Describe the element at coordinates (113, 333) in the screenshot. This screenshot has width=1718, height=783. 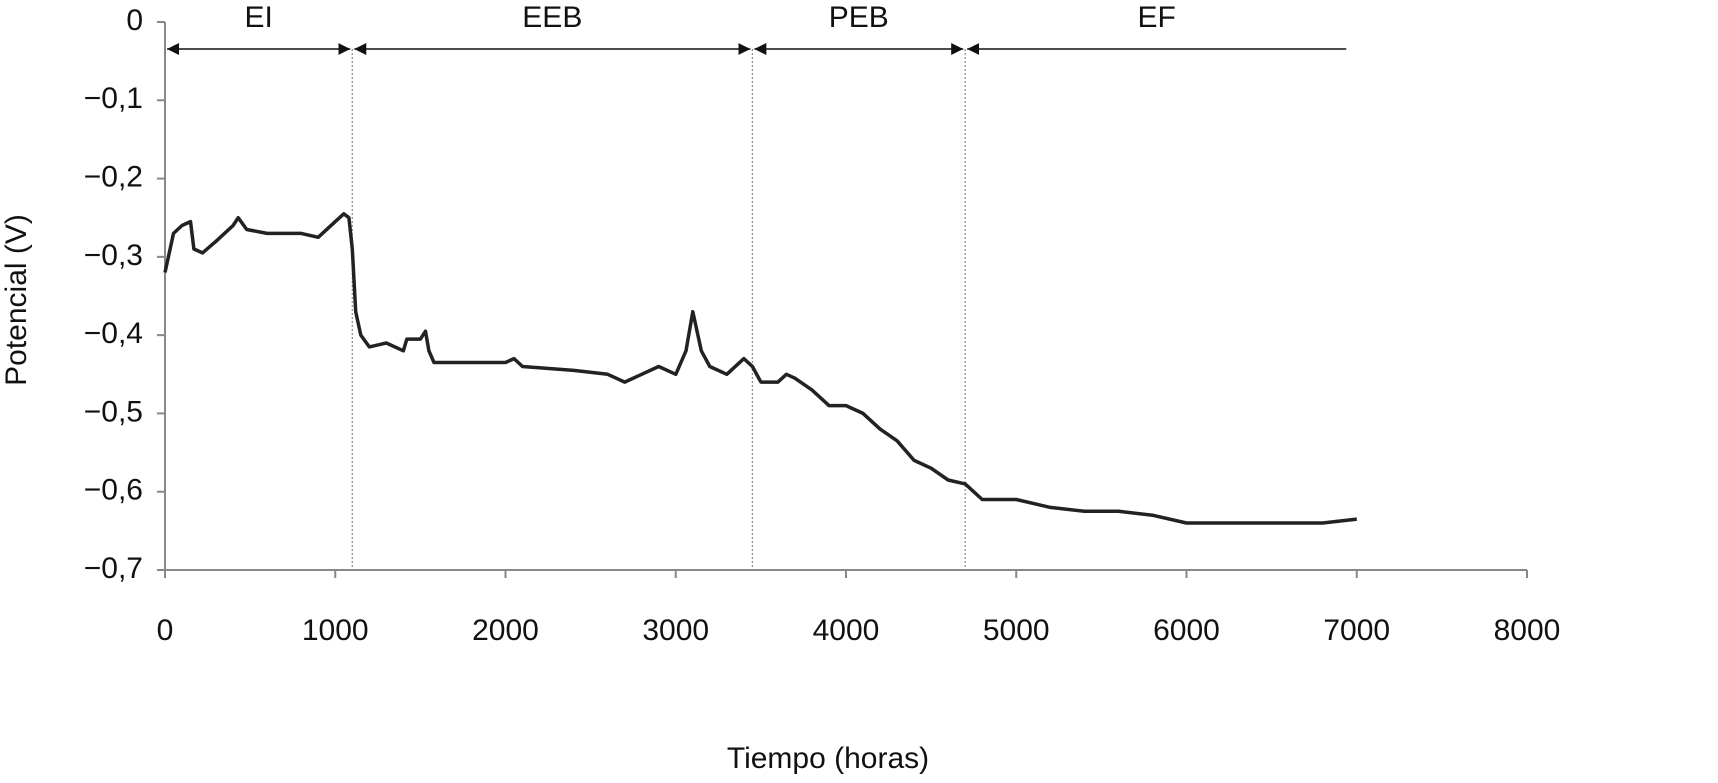
I see `y-tick-label: −0,4` at that location.